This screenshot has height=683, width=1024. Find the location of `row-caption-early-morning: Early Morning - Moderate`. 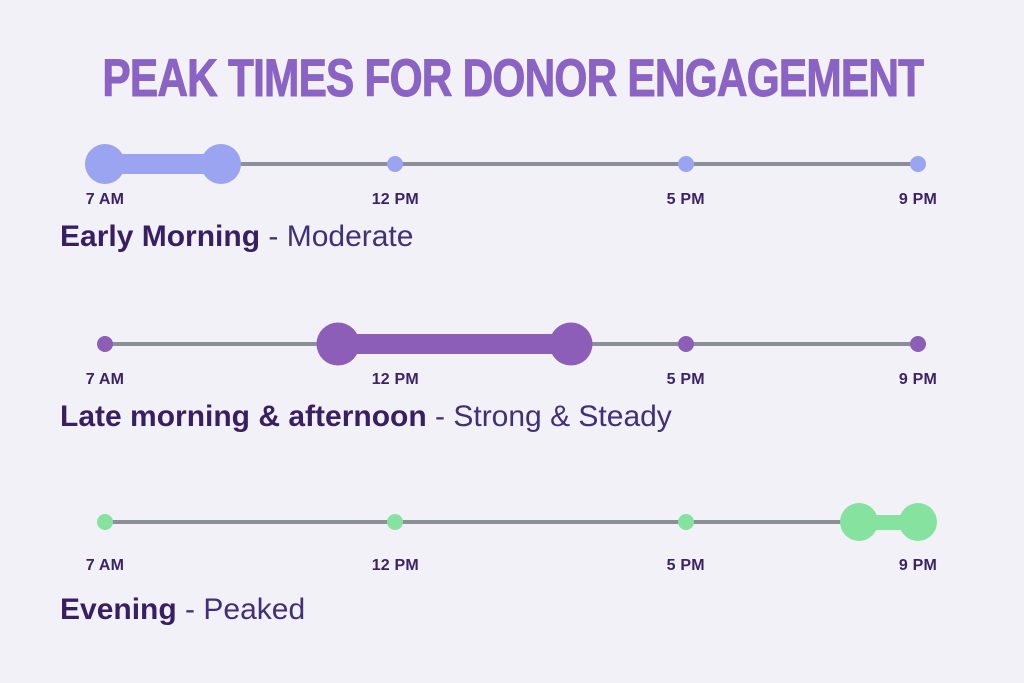

row-caption-early-morning: Early Morning - Moderate is located at coordinates (236, 237).